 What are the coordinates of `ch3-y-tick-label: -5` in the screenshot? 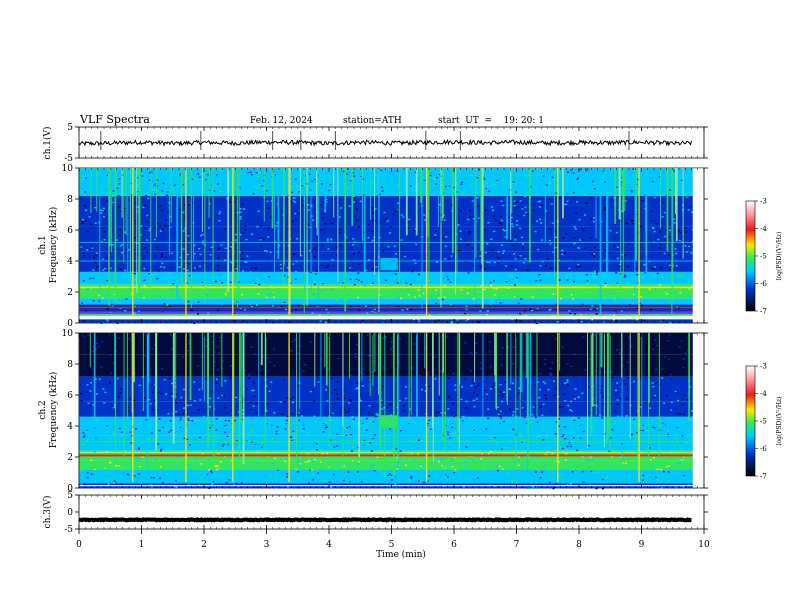 It's located at (68, 530).